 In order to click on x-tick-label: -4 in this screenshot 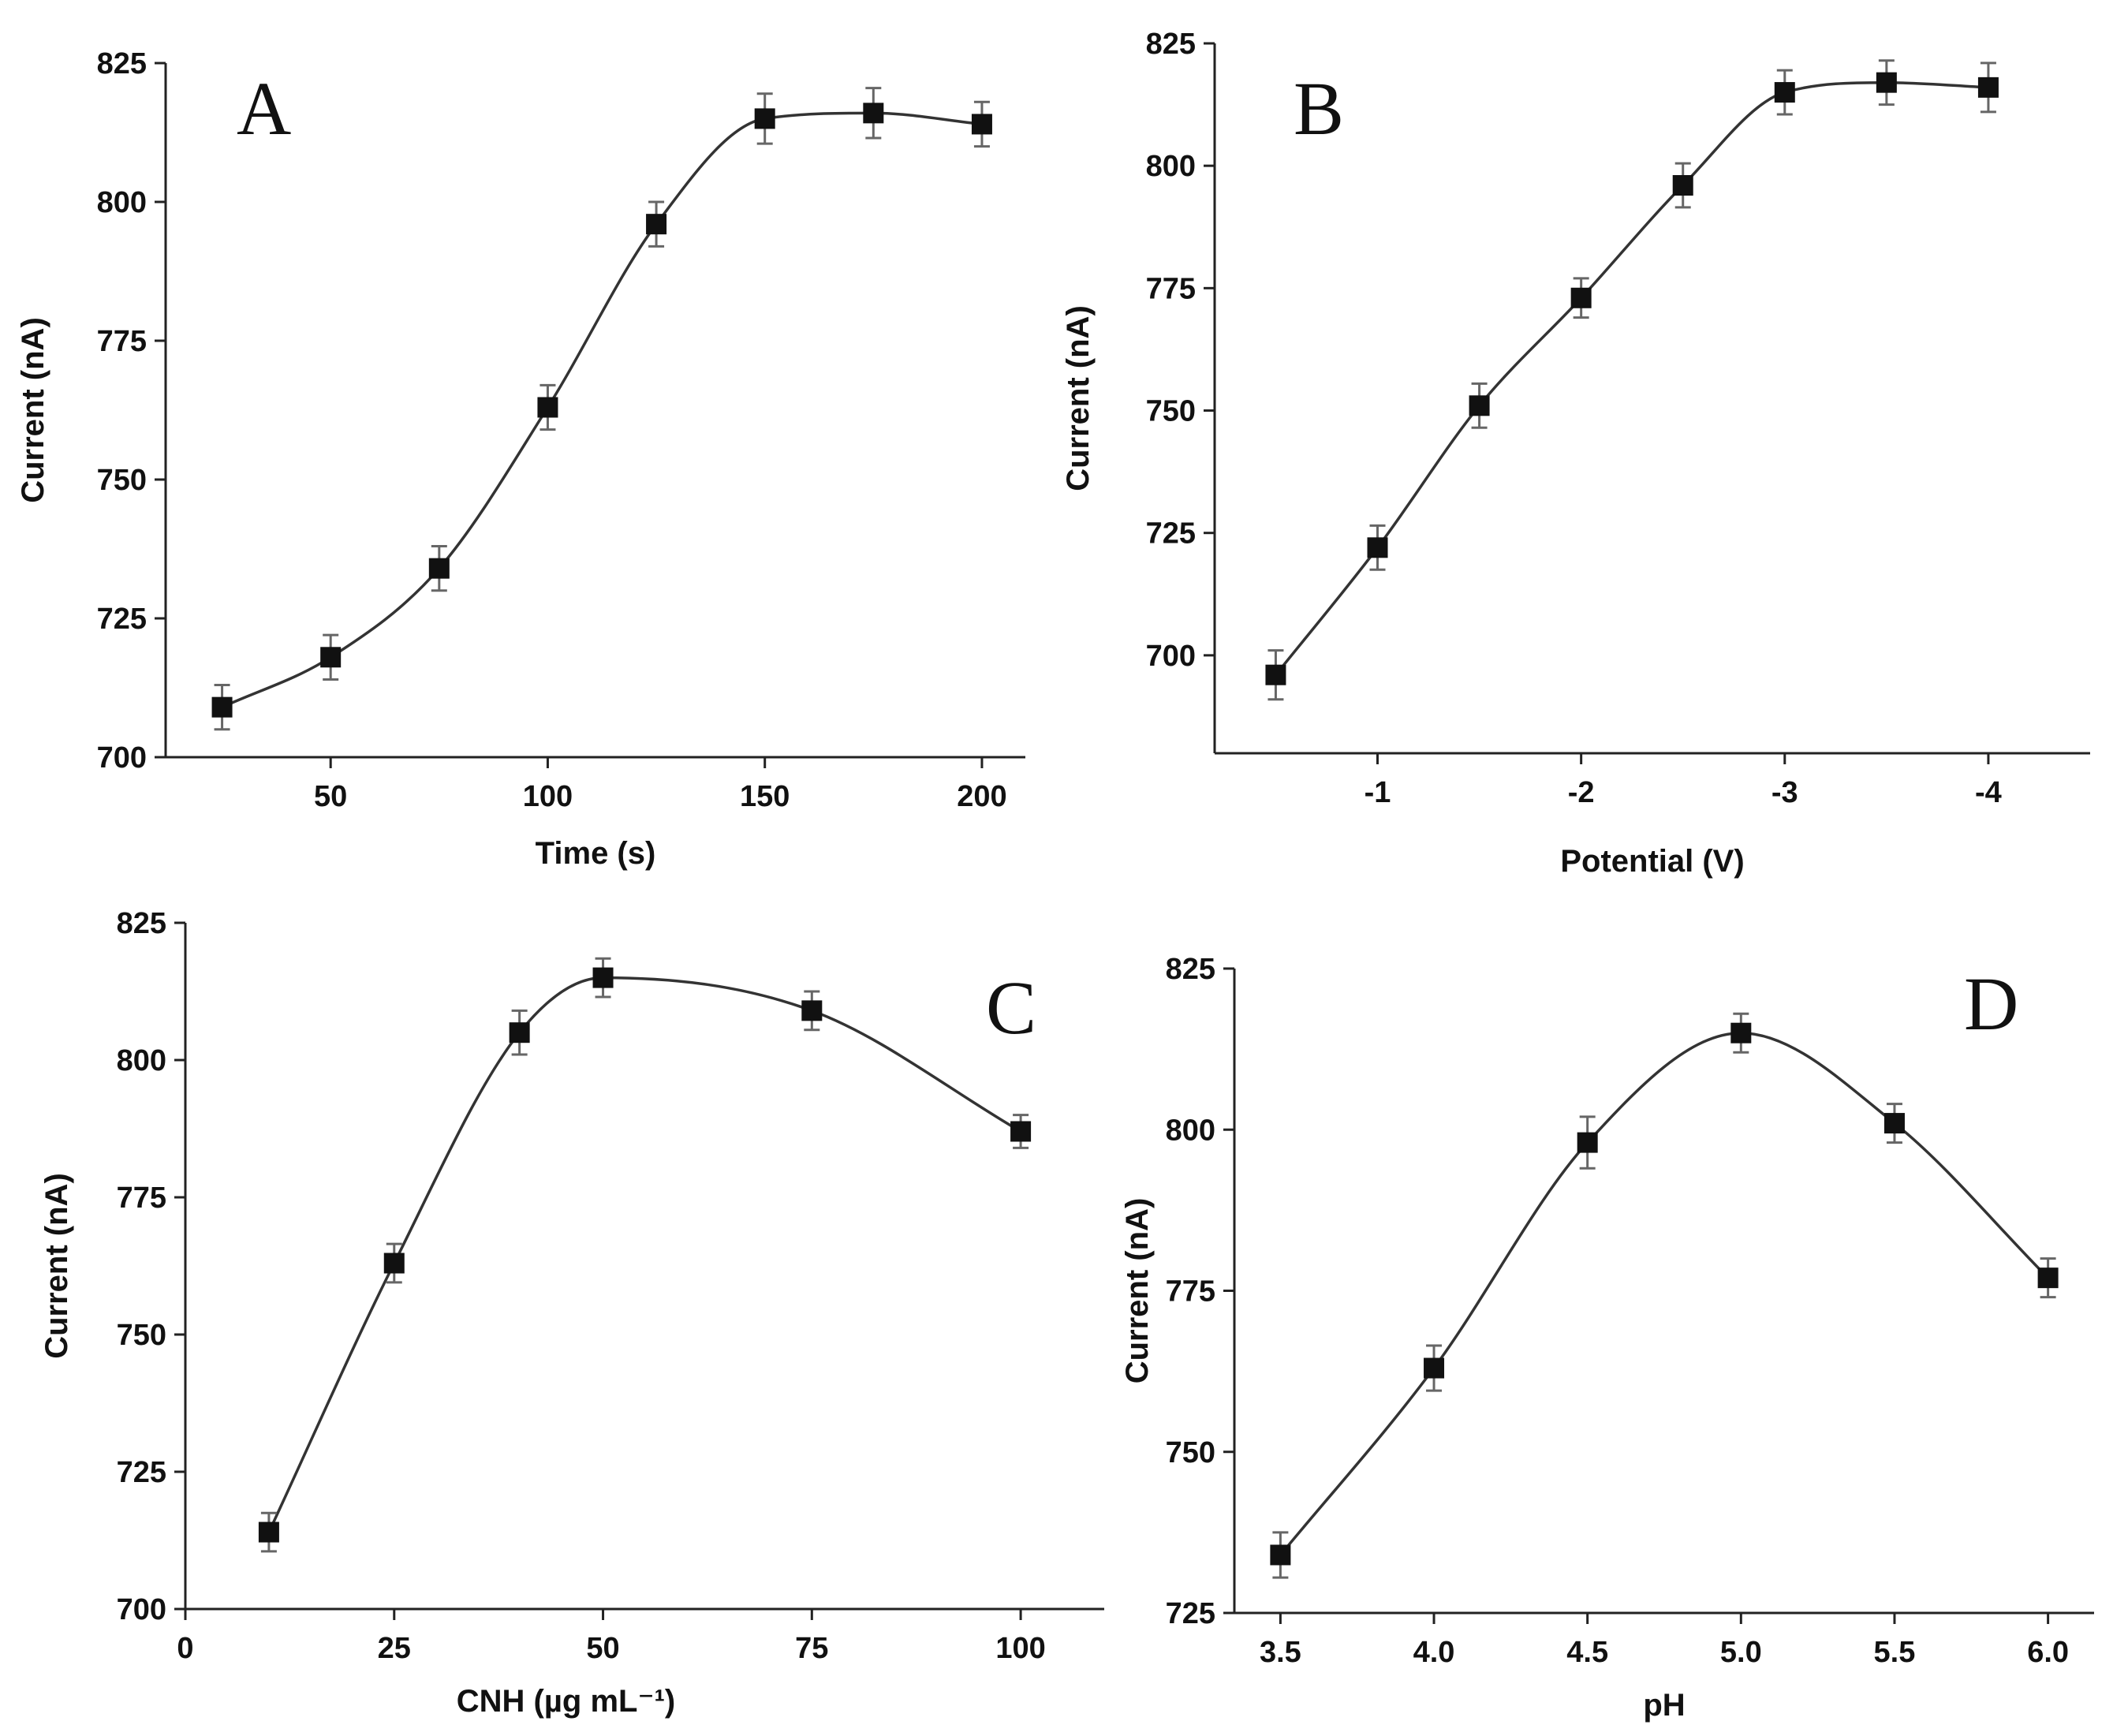, I will do `click(1988, 792)`.